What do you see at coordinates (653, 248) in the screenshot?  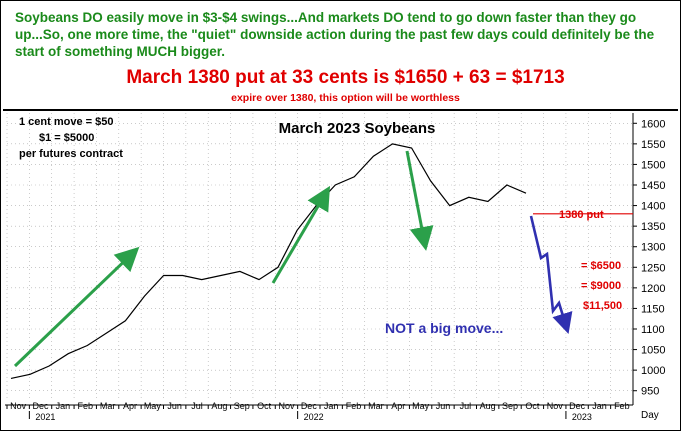 I see `y-tick-label: 1300` at bounding box center [653, 248].